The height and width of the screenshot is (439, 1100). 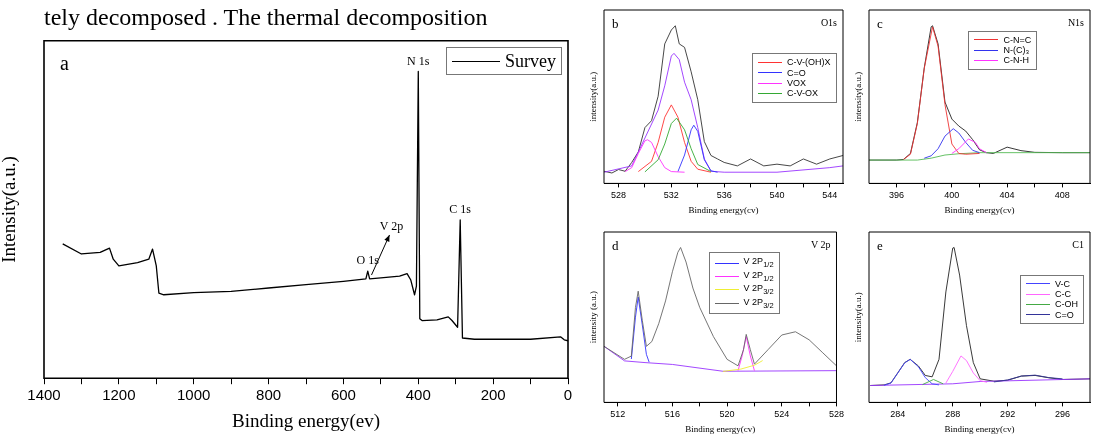 What do you see at coordinates (1076, 22) in the screenshot?
I see `annotation: N1s` at bounding box center [1076, 22].